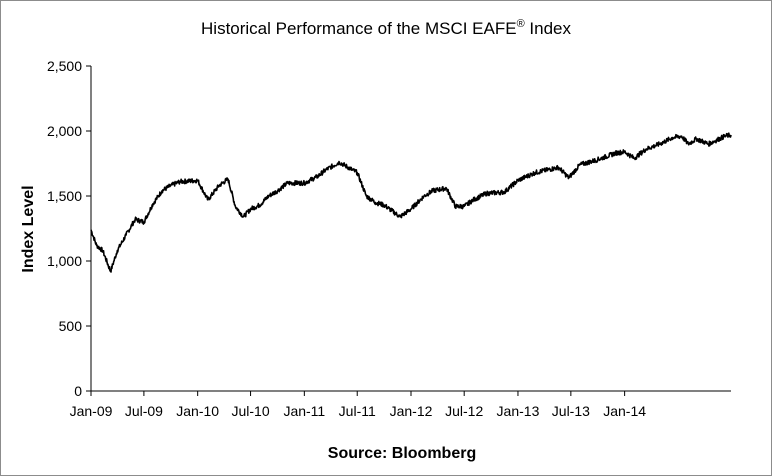 The height and width of the screenshot is (476, 772). What do you see at coordinates (91, 411) in the screenshot?
I see `x-tick-label: Jan-09` at bounding box center [91, 411].